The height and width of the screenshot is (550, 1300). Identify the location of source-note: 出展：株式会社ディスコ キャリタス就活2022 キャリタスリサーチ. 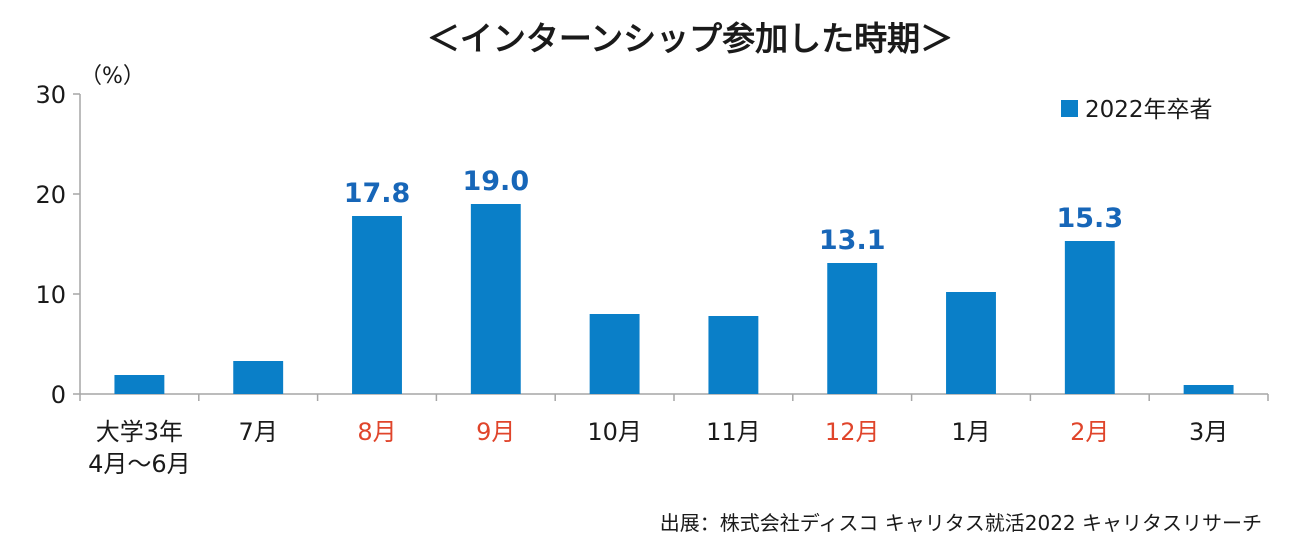
(961, 523).